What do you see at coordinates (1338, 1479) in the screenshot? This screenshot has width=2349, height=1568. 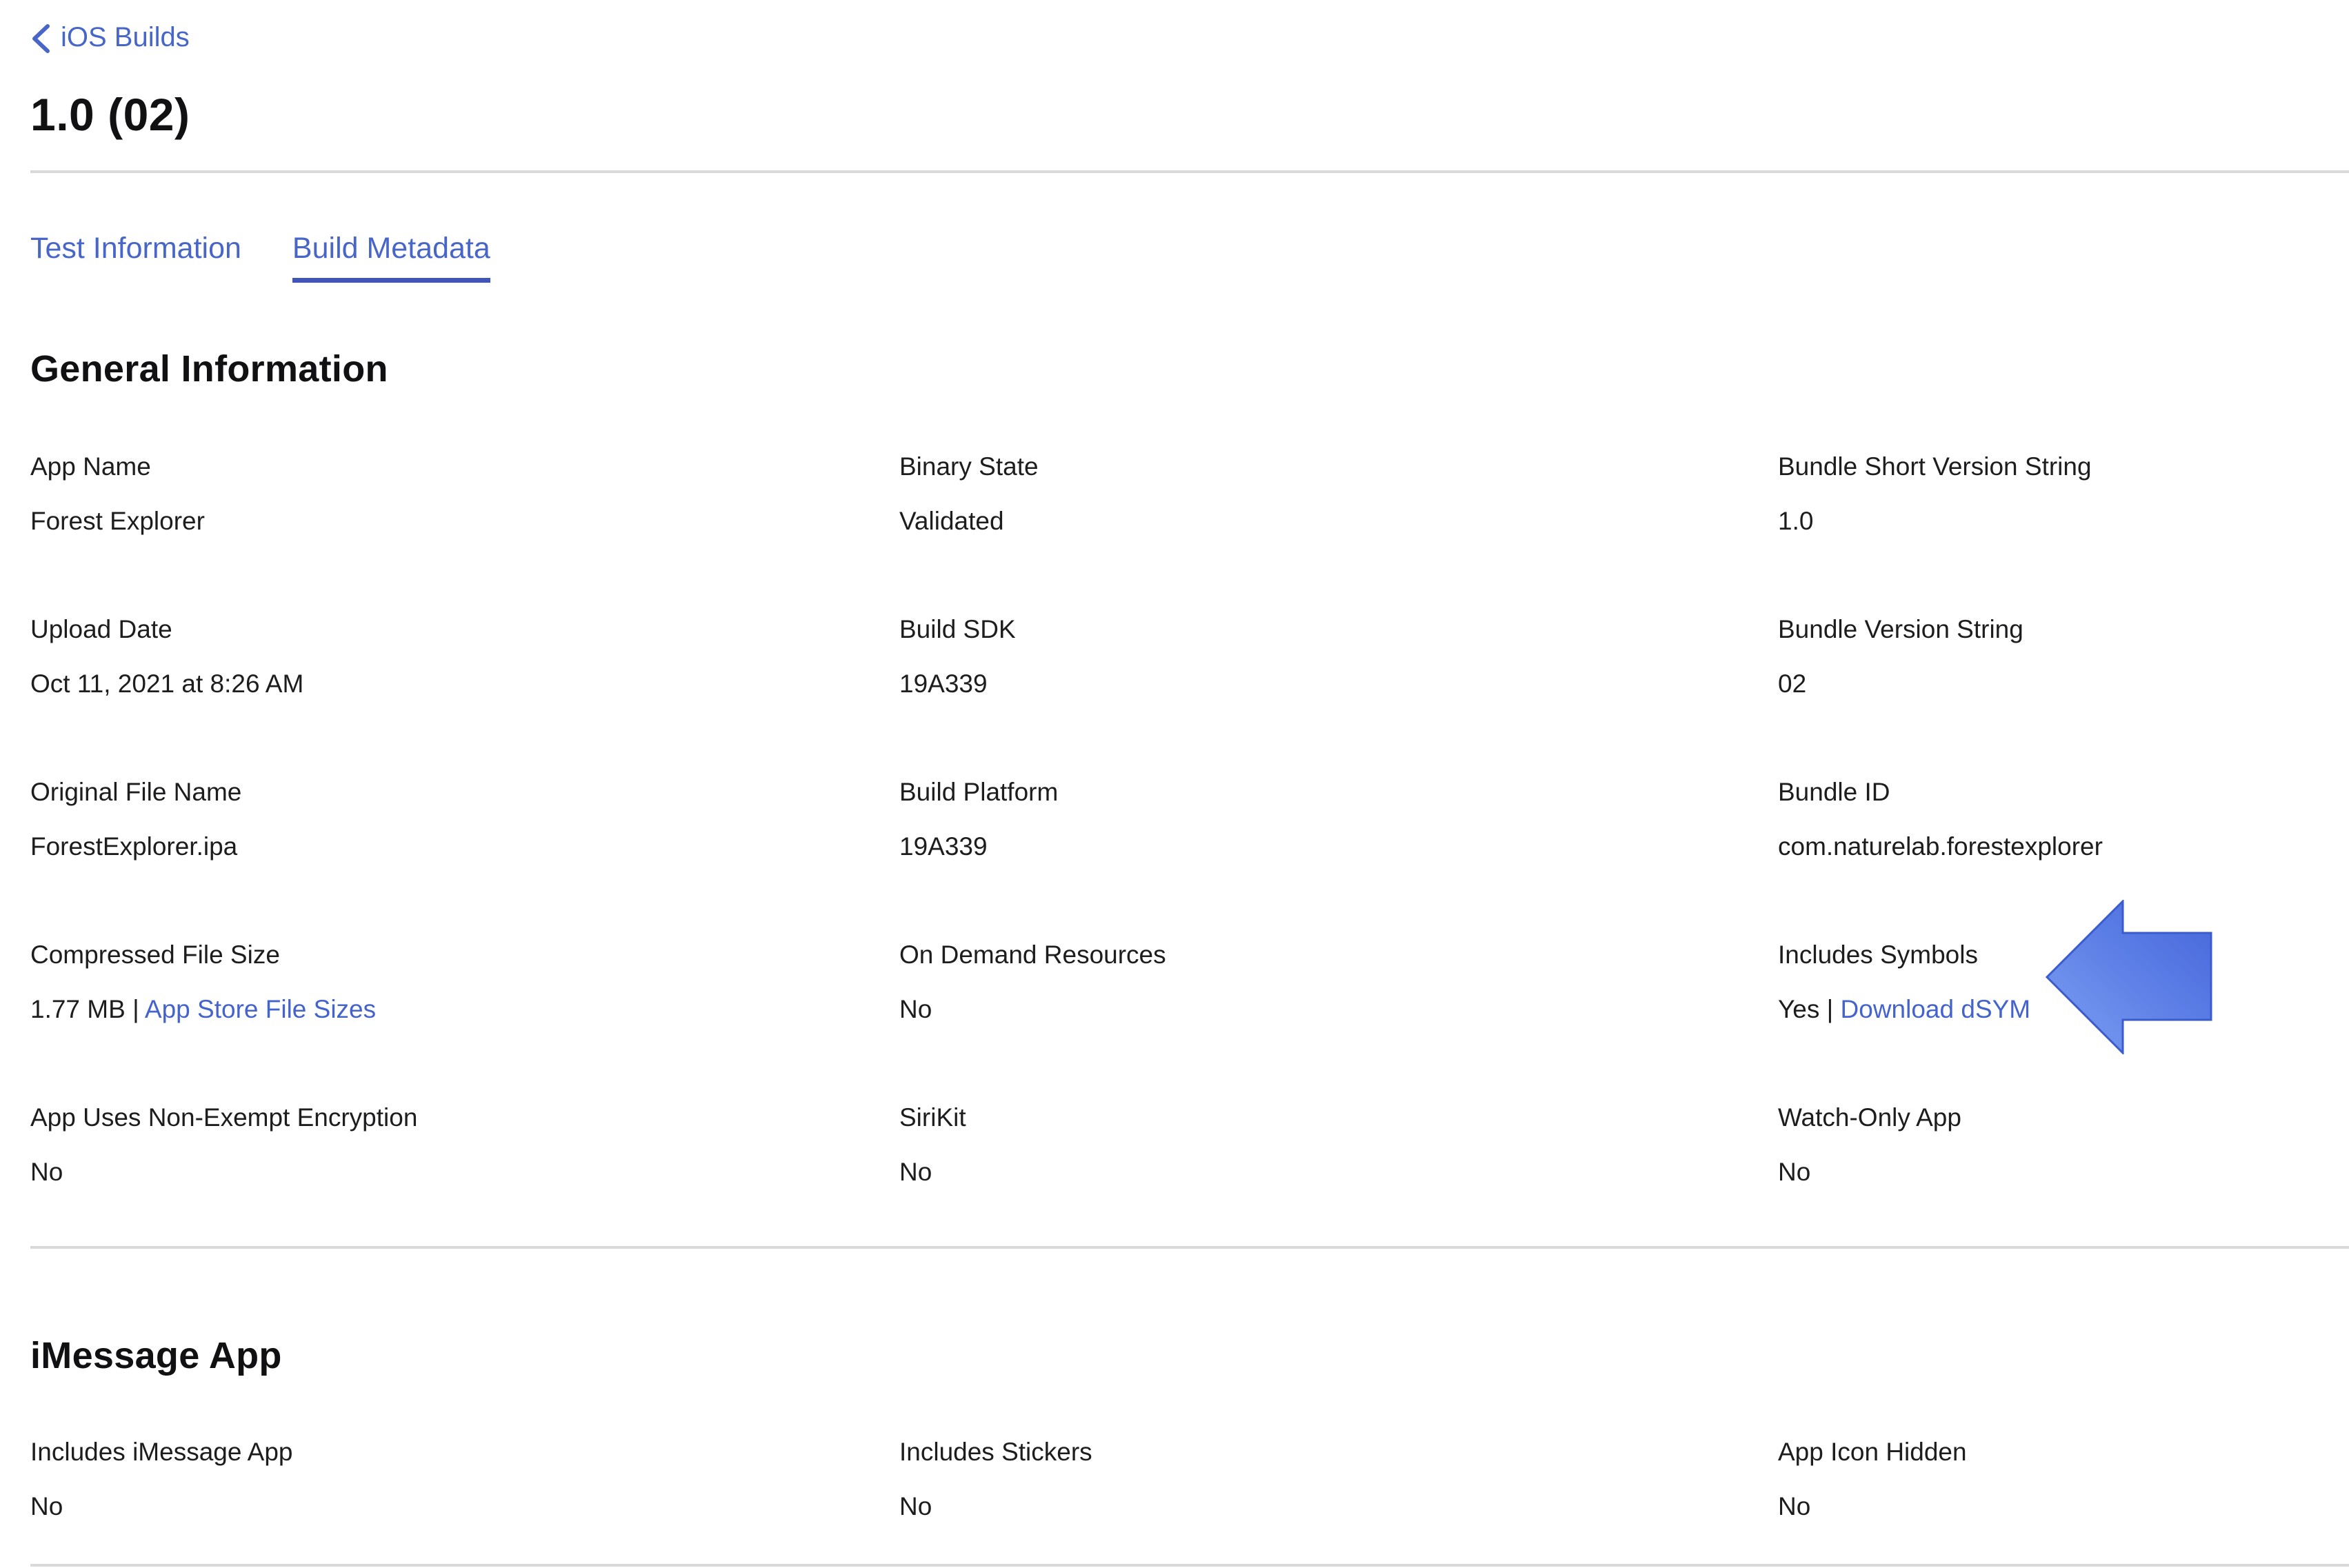 I see `field-includes-stickers: Includes Stickers No` at bounding box center [1338, 1479].